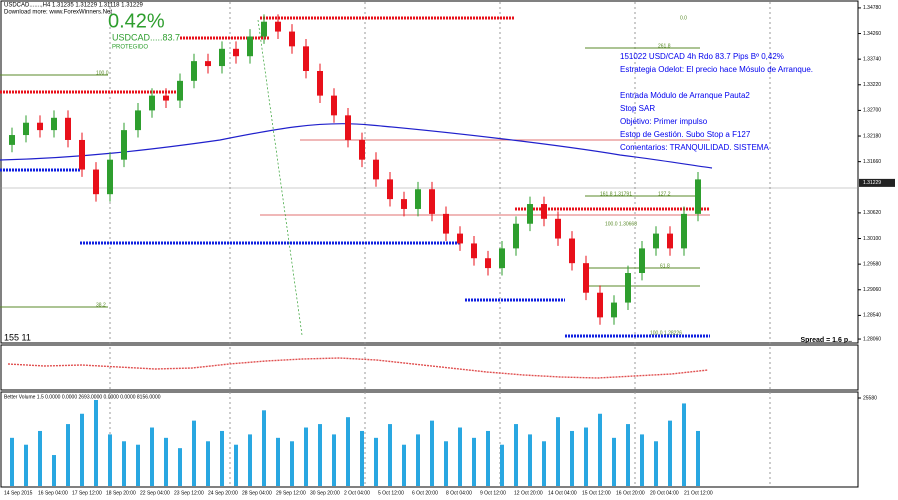 The width and height of the screenshot is (898, 500). What do you see at coordinates (18, 493) in the screenshot?
I see `x-tick-label: 14 Sep 2015` at bounding box center [18, 493].